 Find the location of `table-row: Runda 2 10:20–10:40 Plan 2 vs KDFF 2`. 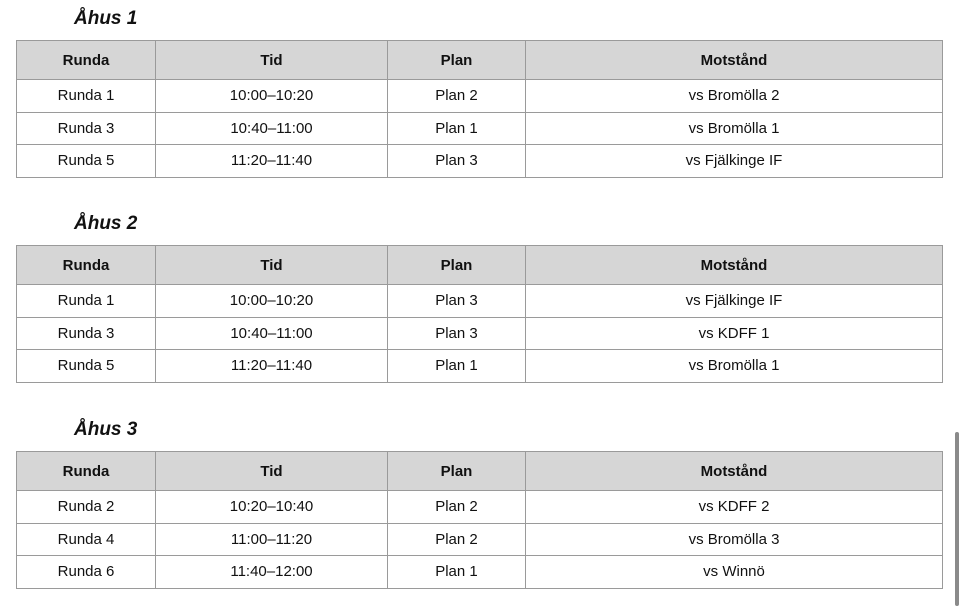

table-row: Runda 2 10:20–10:40 Plan 2 vs KDFF 2 is located at coordinates (479, 507).